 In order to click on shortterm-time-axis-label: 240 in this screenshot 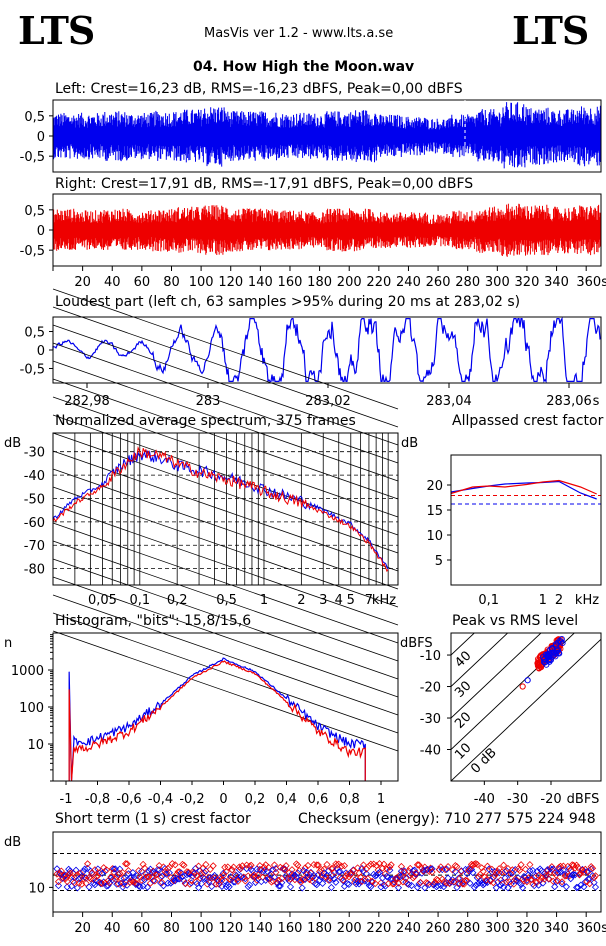, I will do `click(408, 928)`.